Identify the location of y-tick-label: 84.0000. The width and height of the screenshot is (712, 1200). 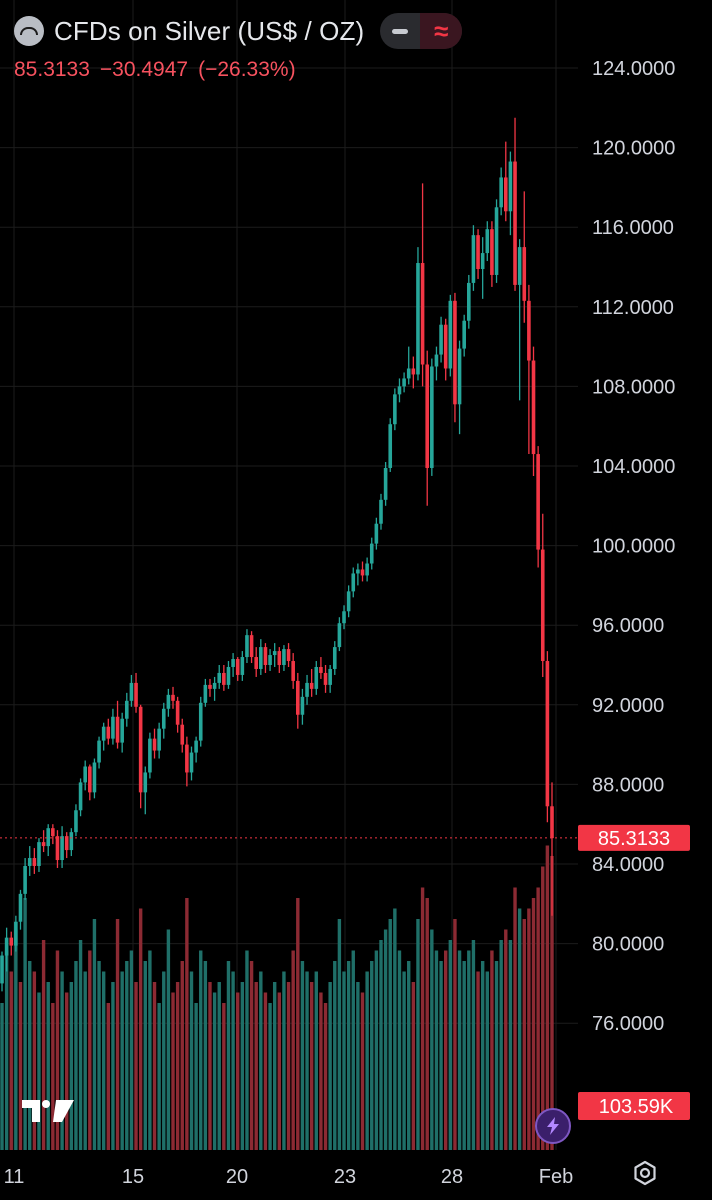
(628, 865).